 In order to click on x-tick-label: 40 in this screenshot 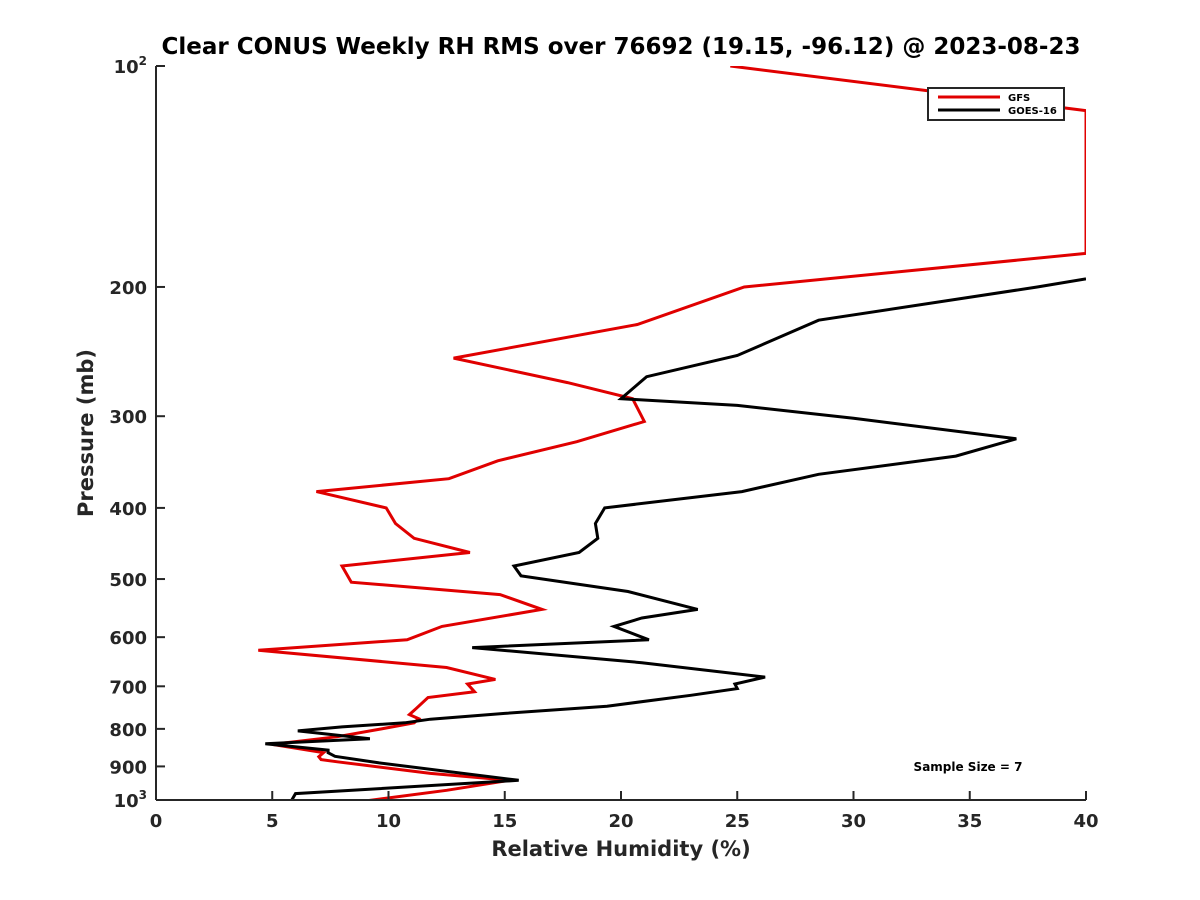, I will do `click(1085, 821)`.